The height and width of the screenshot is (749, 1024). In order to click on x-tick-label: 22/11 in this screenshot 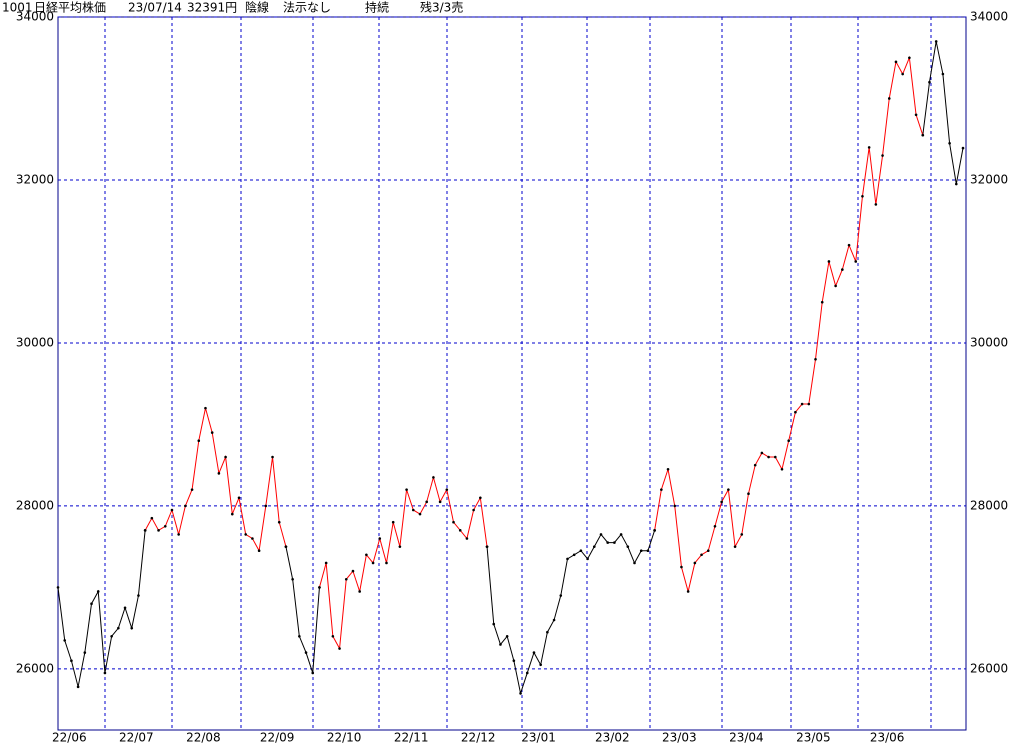, I will do `click(411, 738)`.